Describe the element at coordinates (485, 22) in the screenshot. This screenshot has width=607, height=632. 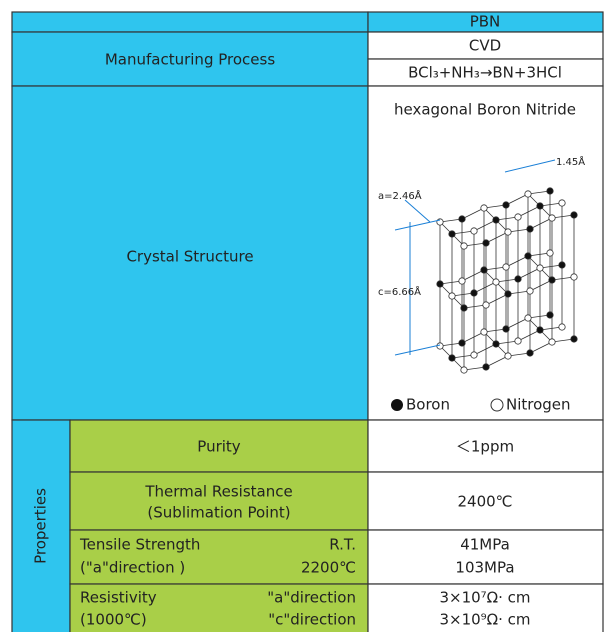
I see `product: PBN` at that location.